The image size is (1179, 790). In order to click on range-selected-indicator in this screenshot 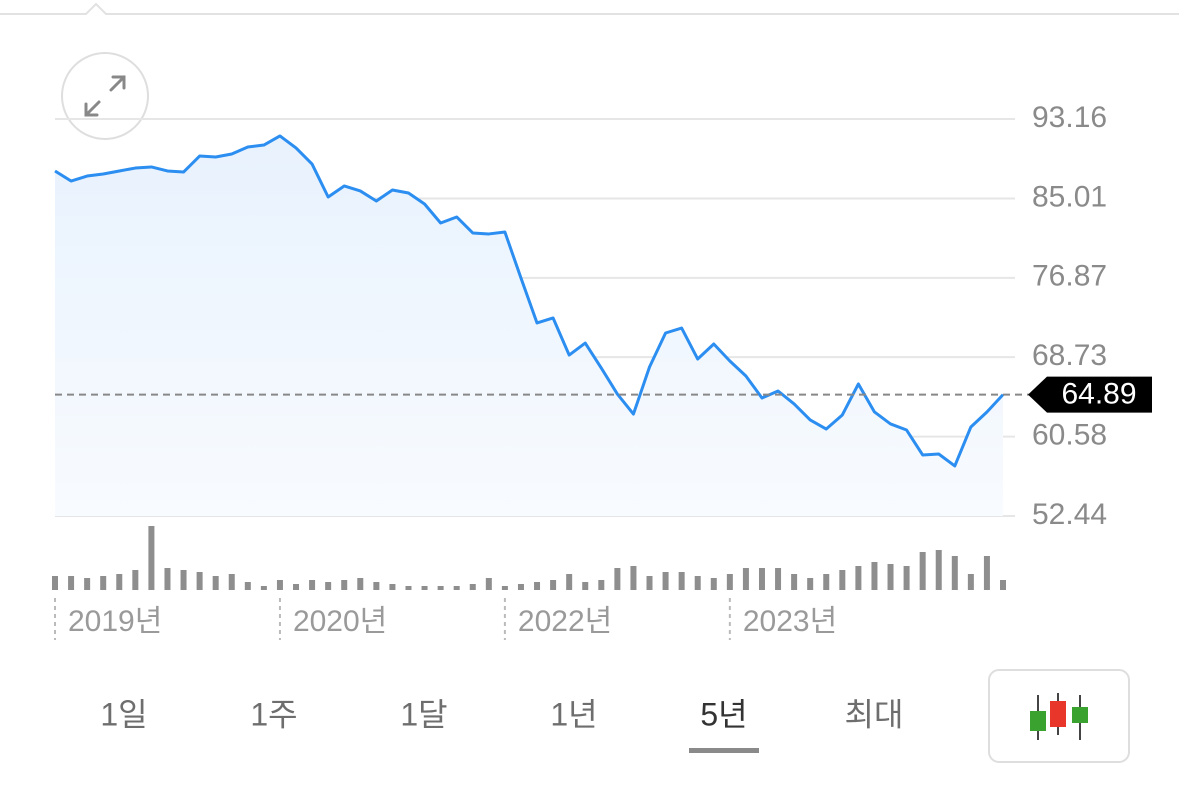, I will do `click(724, 750)`.